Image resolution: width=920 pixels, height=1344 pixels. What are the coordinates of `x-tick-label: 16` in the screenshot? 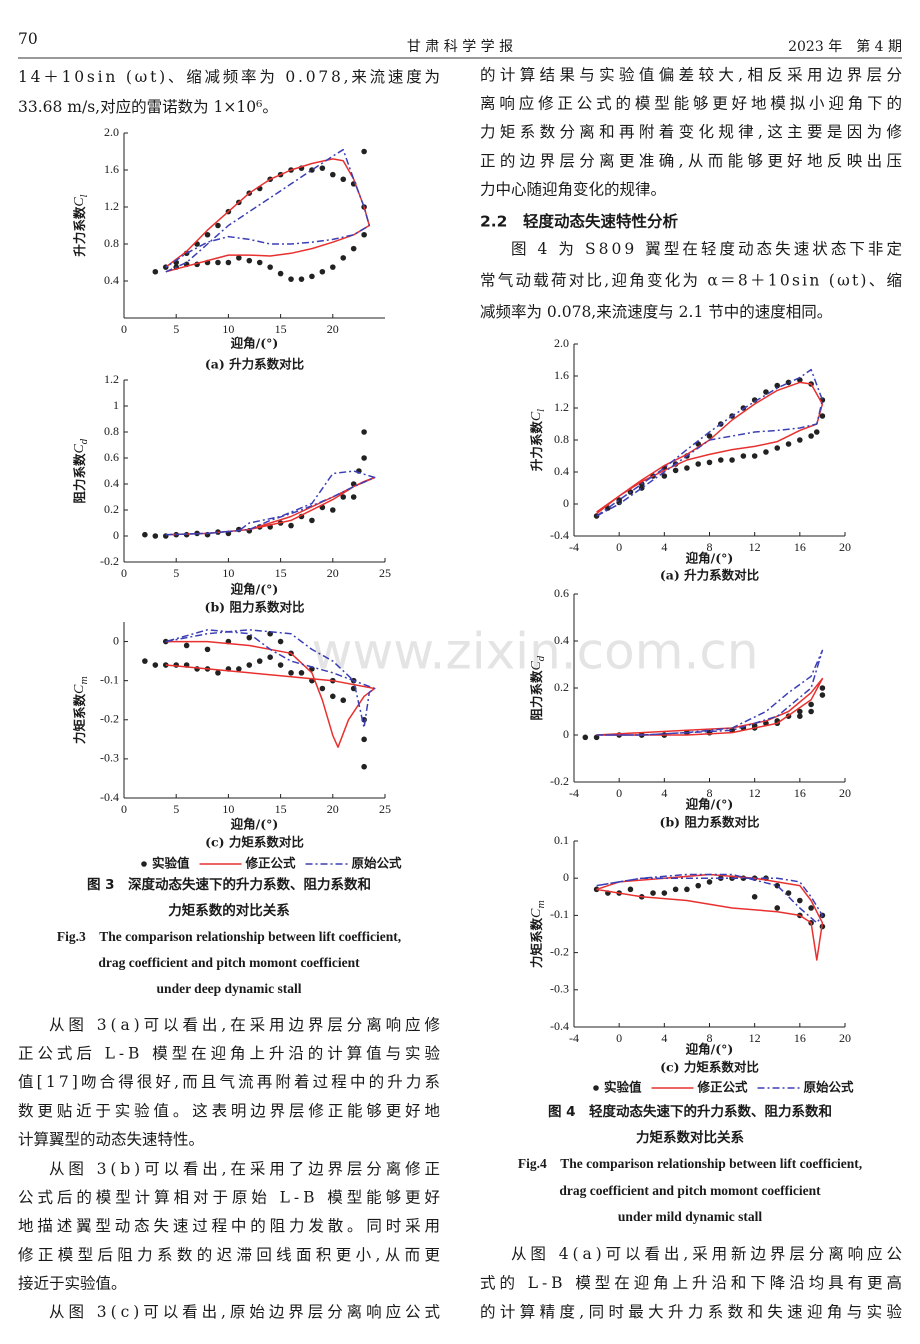 It's located at (800, 1038).